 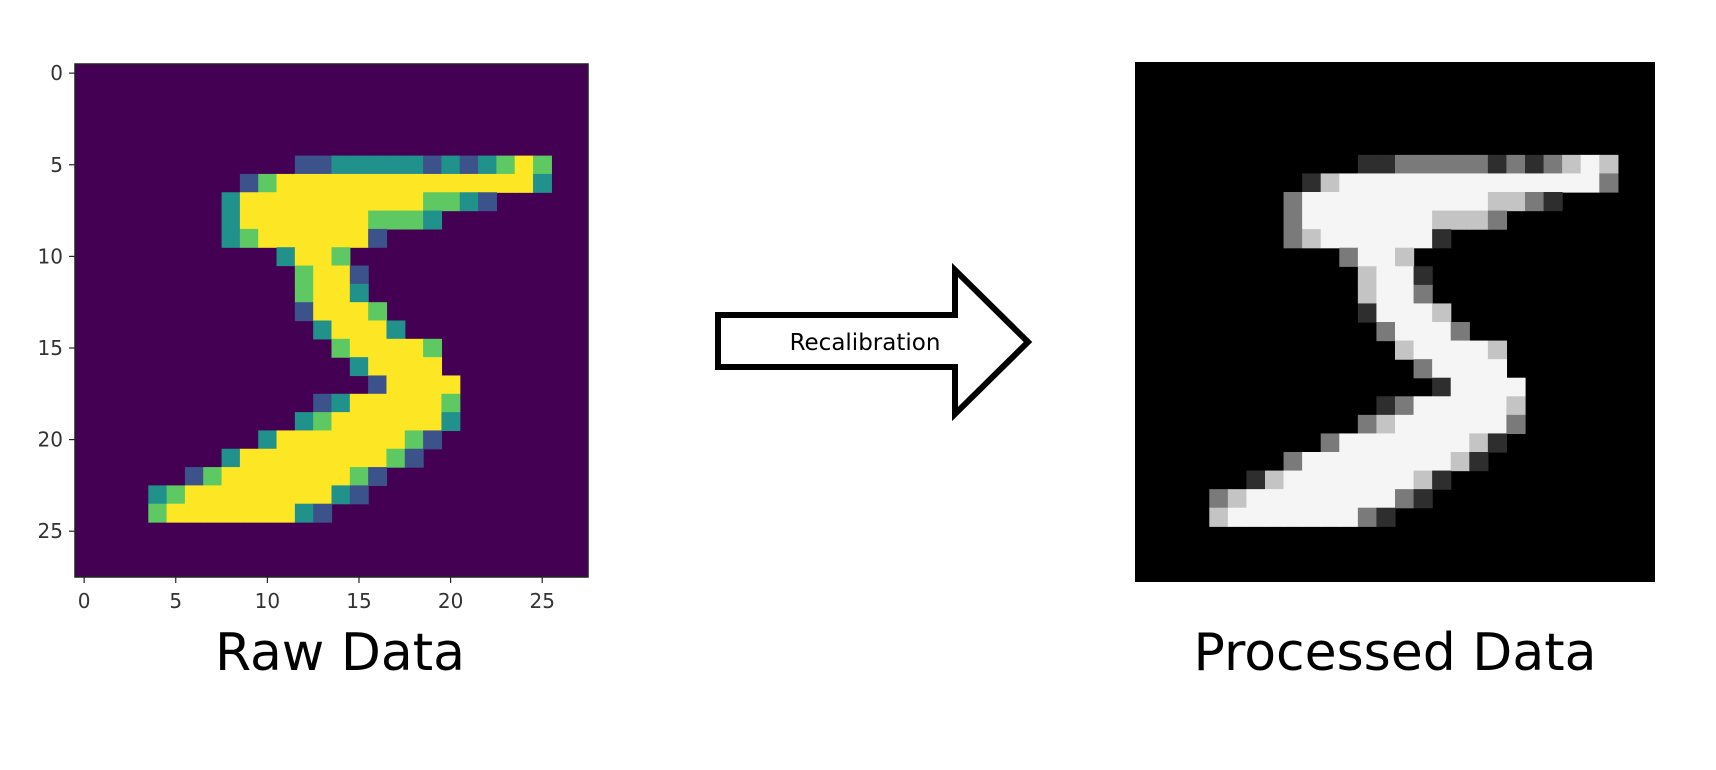 What do you see at coordinates (267, 601) in the screenshot?
I see `x-tick-label: 10` at bounding box center [267, 601].